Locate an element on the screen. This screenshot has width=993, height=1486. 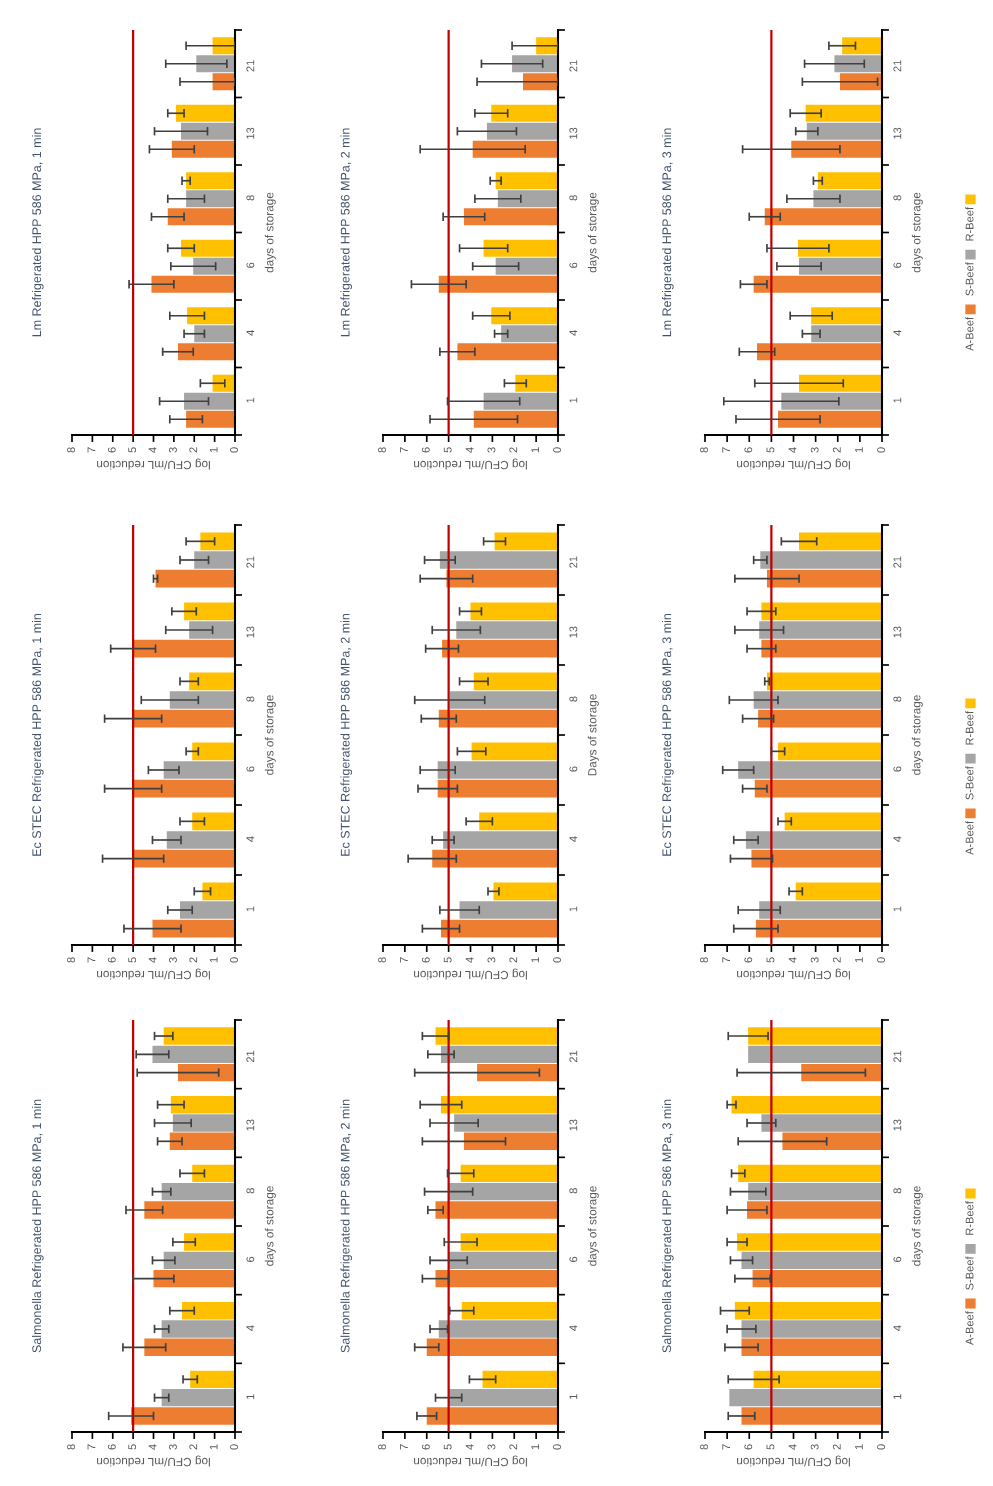
text: Lm Refrigerated HPP 586 MPa, 3 min is located at coordinates (668, 232).